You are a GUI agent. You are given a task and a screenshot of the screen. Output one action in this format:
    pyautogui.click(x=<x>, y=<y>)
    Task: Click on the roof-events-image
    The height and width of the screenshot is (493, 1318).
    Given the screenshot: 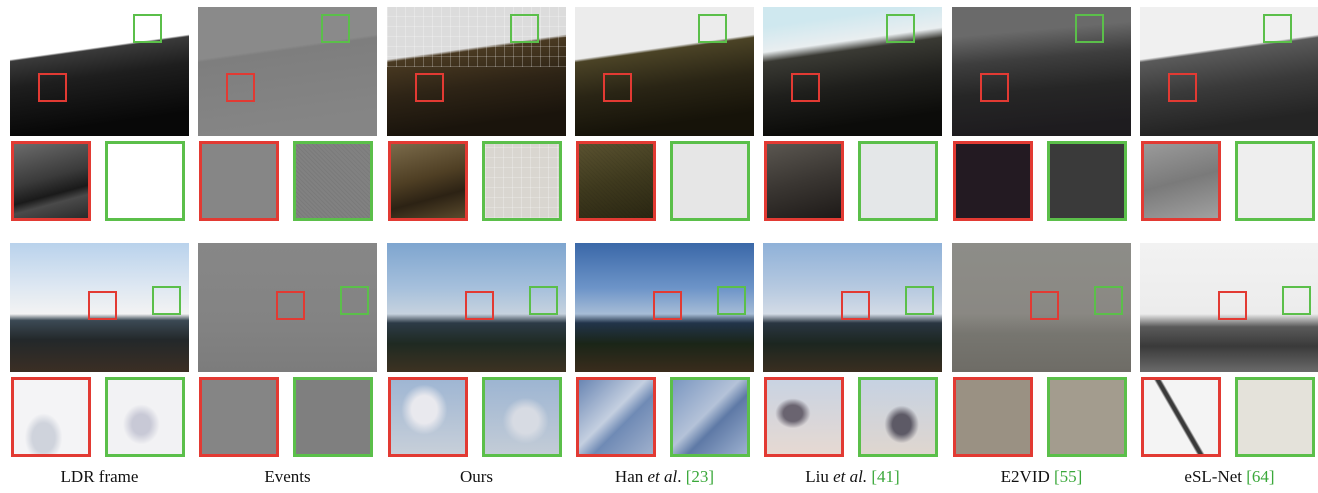 What is the action you would take?
    pyautogui.click(x=287, y=71)
    